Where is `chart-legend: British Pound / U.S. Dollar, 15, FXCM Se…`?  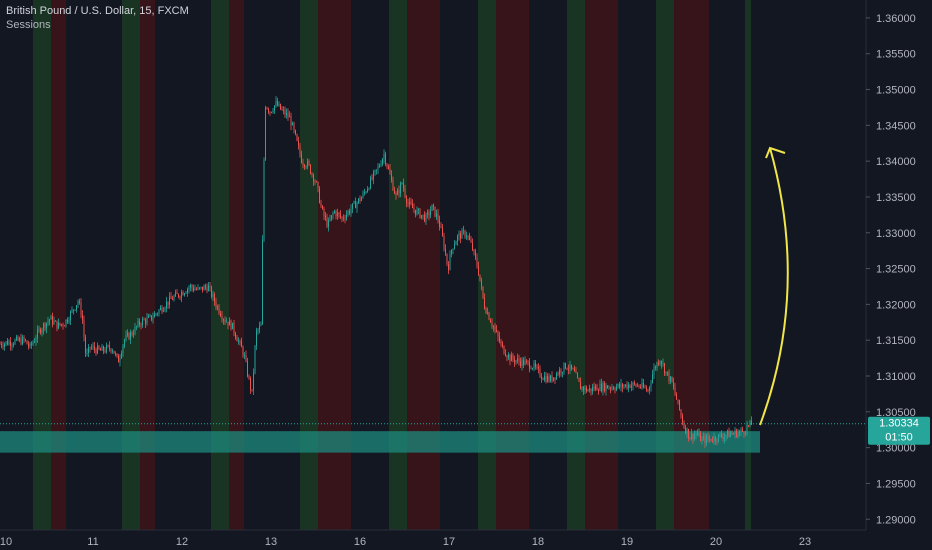
chart-legend: British Pound / U.S. Dollar, 15, FXCM Se… is located at coordinates (97, 18).